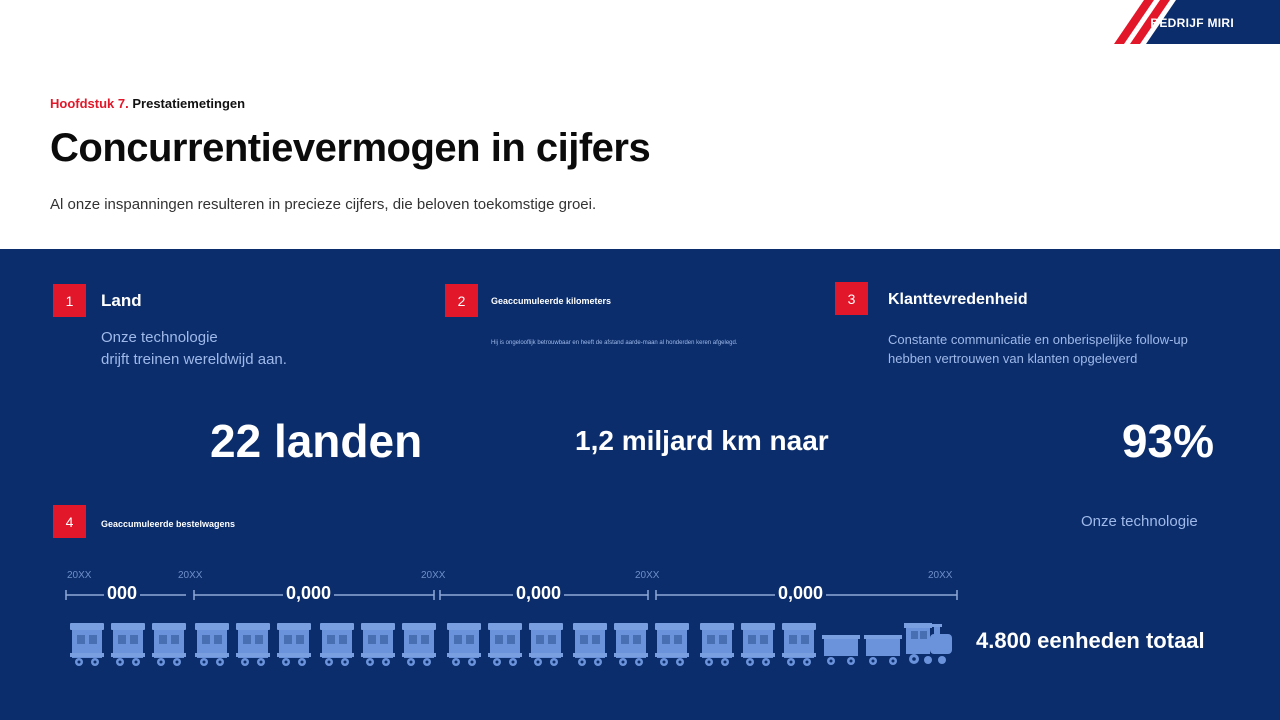 The height and width of the screenshot is (720, 1280). What do you see at coordinates (168, 524) in the screenshot?
I see `metric-4-label: Geaccumuleerde bestelwagens` at bounding box center [168, 524].